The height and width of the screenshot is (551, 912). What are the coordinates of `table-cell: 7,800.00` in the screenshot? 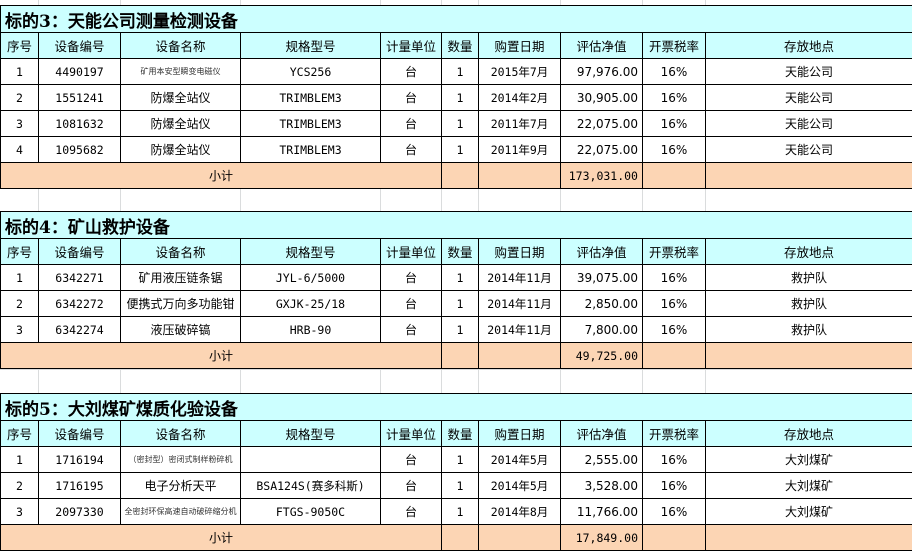 It's located at (601, 329).